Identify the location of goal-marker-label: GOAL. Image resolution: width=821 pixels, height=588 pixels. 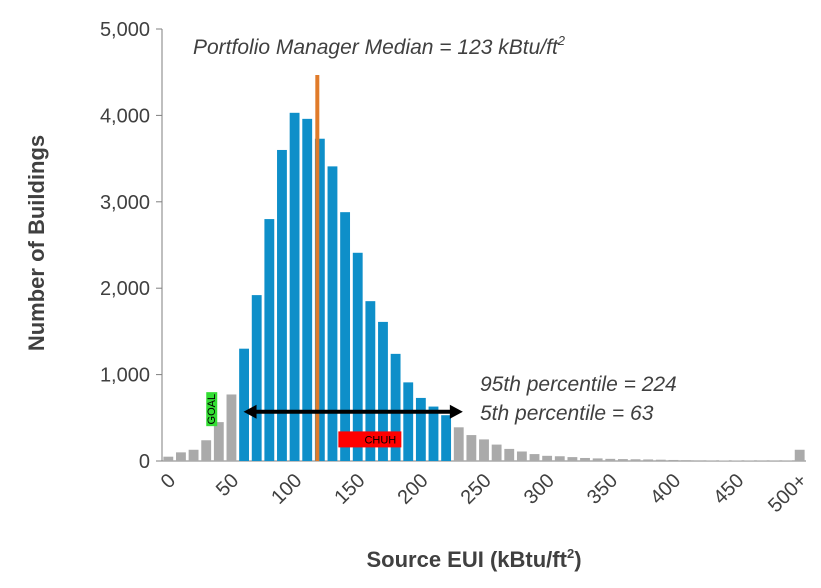
(212, 409).